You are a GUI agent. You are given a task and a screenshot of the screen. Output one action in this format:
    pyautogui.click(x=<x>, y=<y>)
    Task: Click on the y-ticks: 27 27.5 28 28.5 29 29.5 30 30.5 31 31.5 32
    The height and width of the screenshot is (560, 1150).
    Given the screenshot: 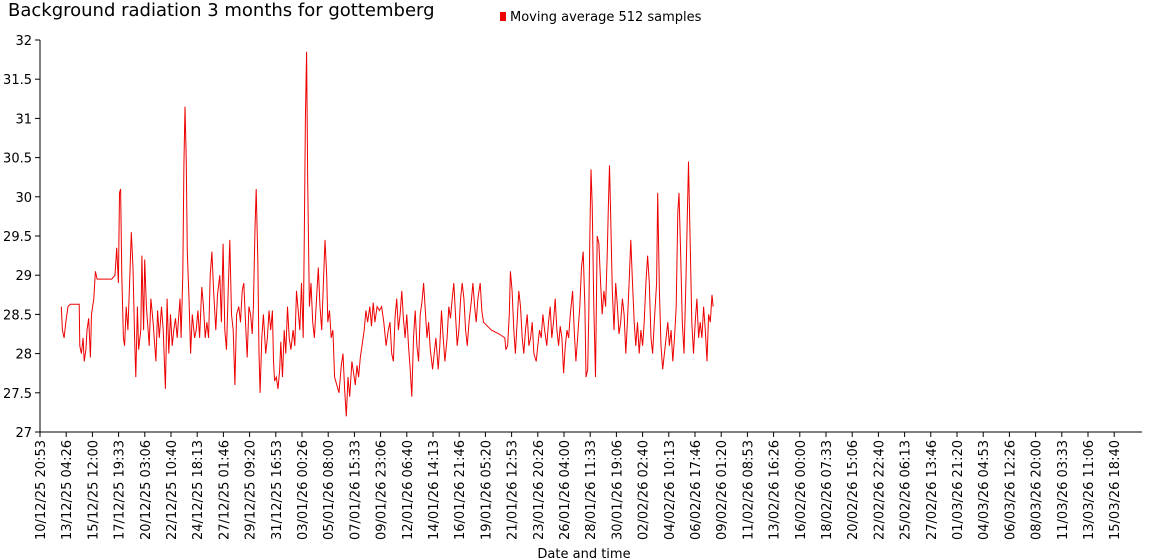 What is the action you would take?
    pyautogui.click(x=21, y=237)
    